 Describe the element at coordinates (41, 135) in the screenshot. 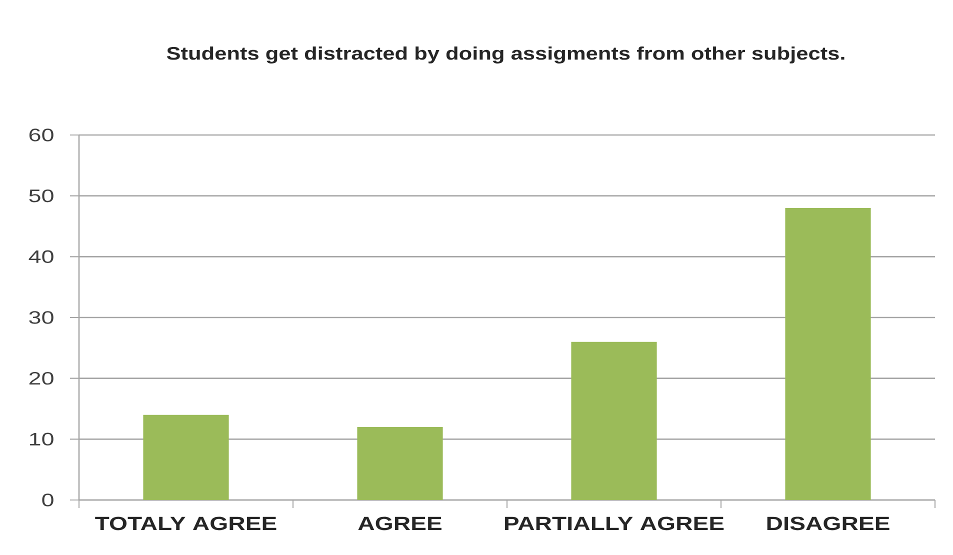

I see `y-tick-label: 60` at that location.